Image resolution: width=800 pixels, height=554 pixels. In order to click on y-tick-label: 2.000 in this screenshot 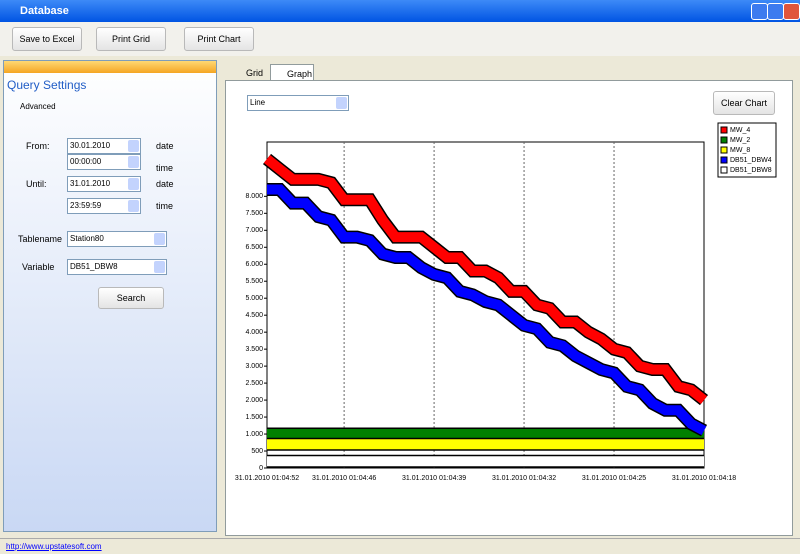, I will do `click(254, 400)`.